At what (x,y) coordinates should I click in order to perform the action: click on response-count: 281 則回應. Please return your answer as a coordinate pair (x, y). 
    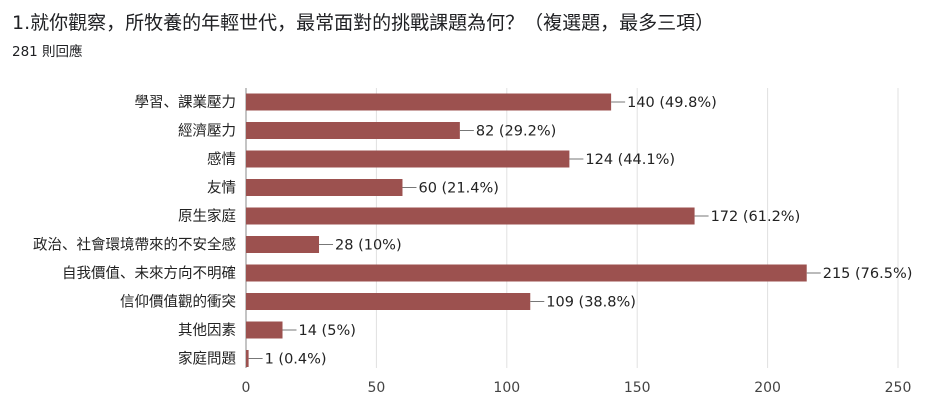
    Looking at the image, I should click on (47, 52).